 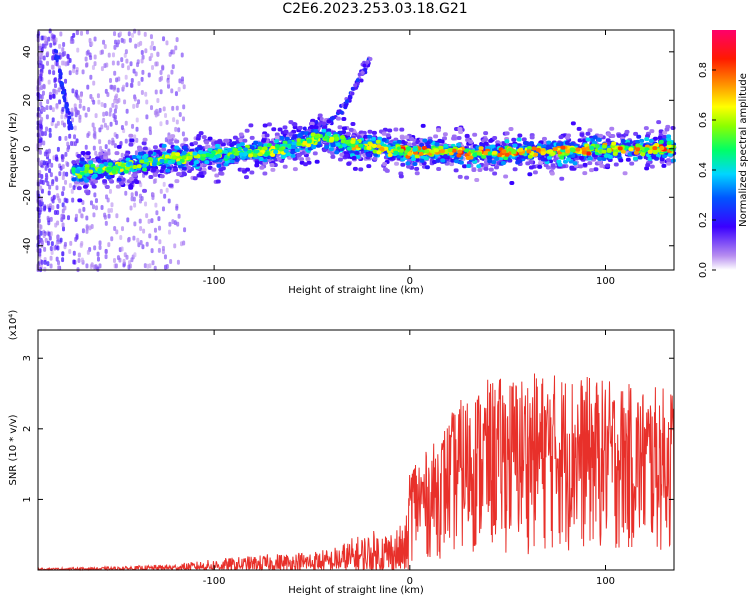 What do you see at coordinates (724, 150) in the screenshot?
I see `colorbar-gradient` at bounding box center [724, 150].